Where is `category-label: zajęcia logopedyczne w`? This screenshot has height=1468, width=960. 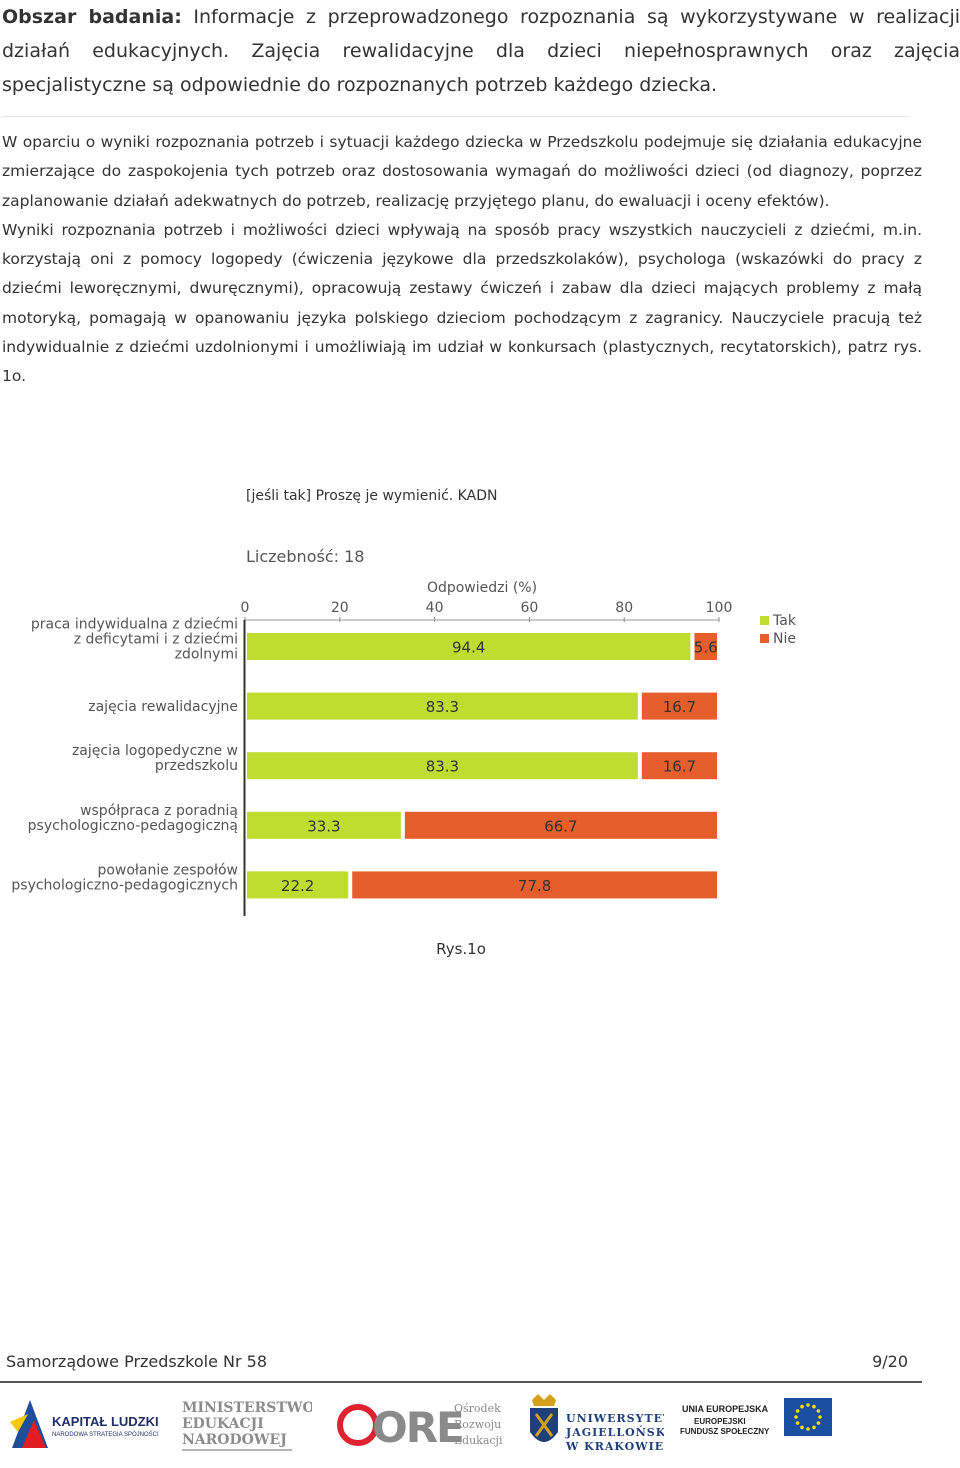
category-label: zajęcia logopedyczne w is located at coordinates (155, 751).